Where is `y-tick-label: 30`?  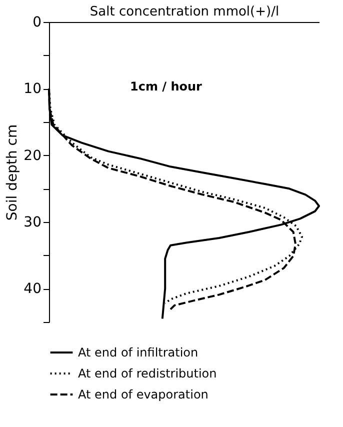
y-tick-label: 30 is located at coordinates (33, 222).